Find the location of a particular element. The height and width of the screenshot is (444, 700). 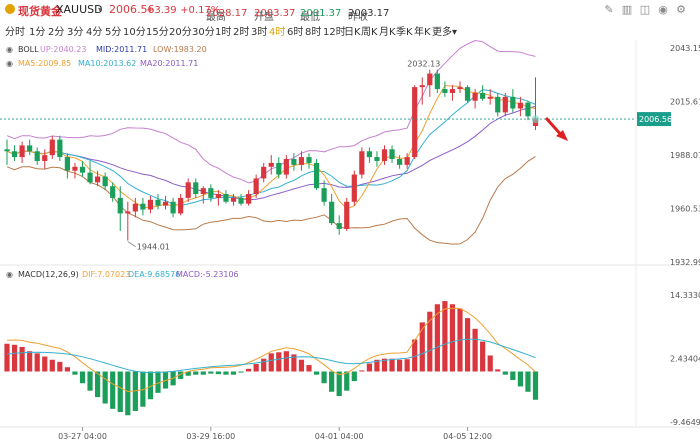

boll-eye-icon: ◉ is located at coordinates (9, 49).